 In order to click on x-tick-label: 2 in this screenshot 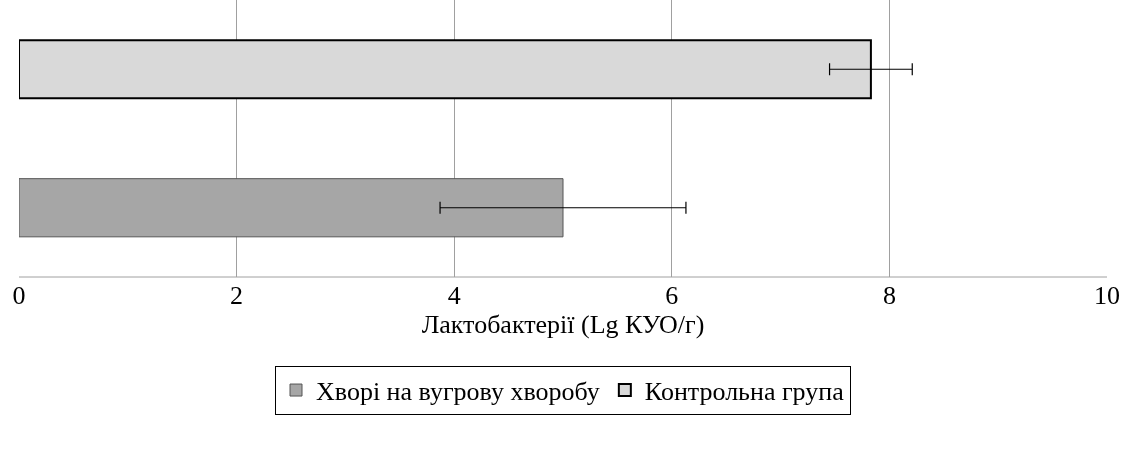, I will do `click(237, 295)`.